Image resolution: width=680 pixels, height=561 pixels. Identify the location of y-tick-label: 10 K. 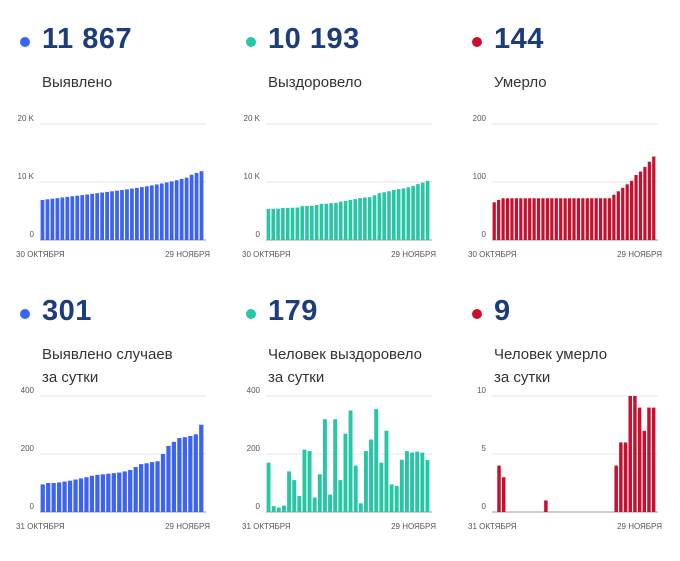
(26, 176).